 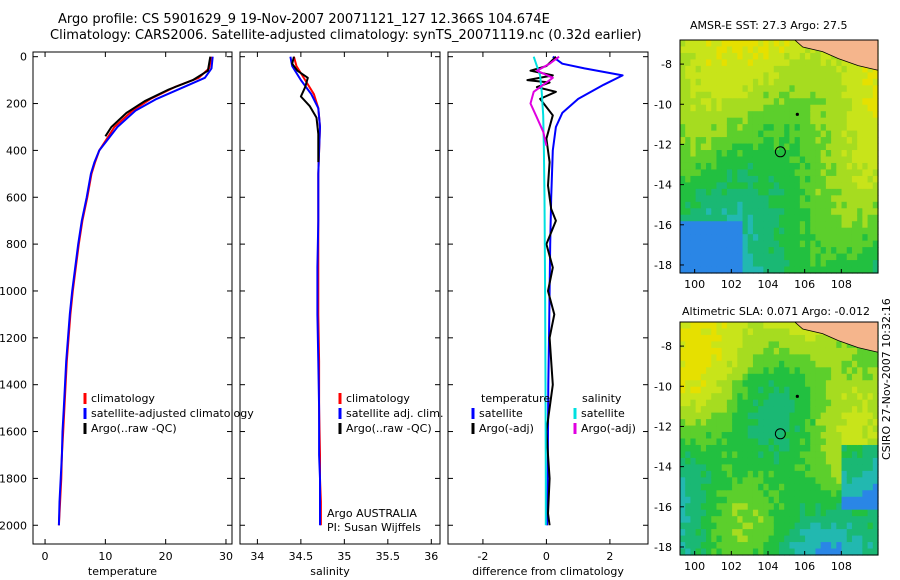 I want to click on diff-legend-sal-argo-label: Argo(-adj), so click(x=608, y=428).